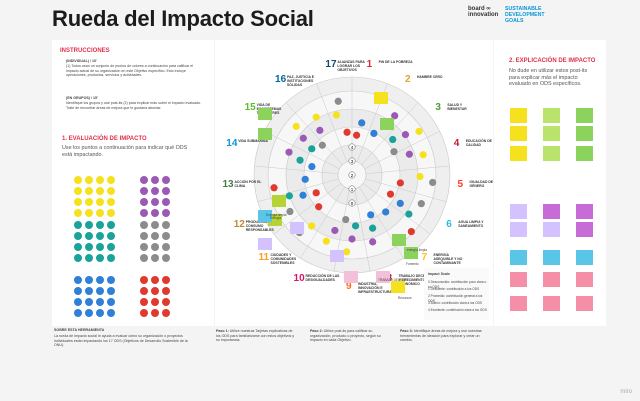  I want to click on blue-dots, so click(94, 296).